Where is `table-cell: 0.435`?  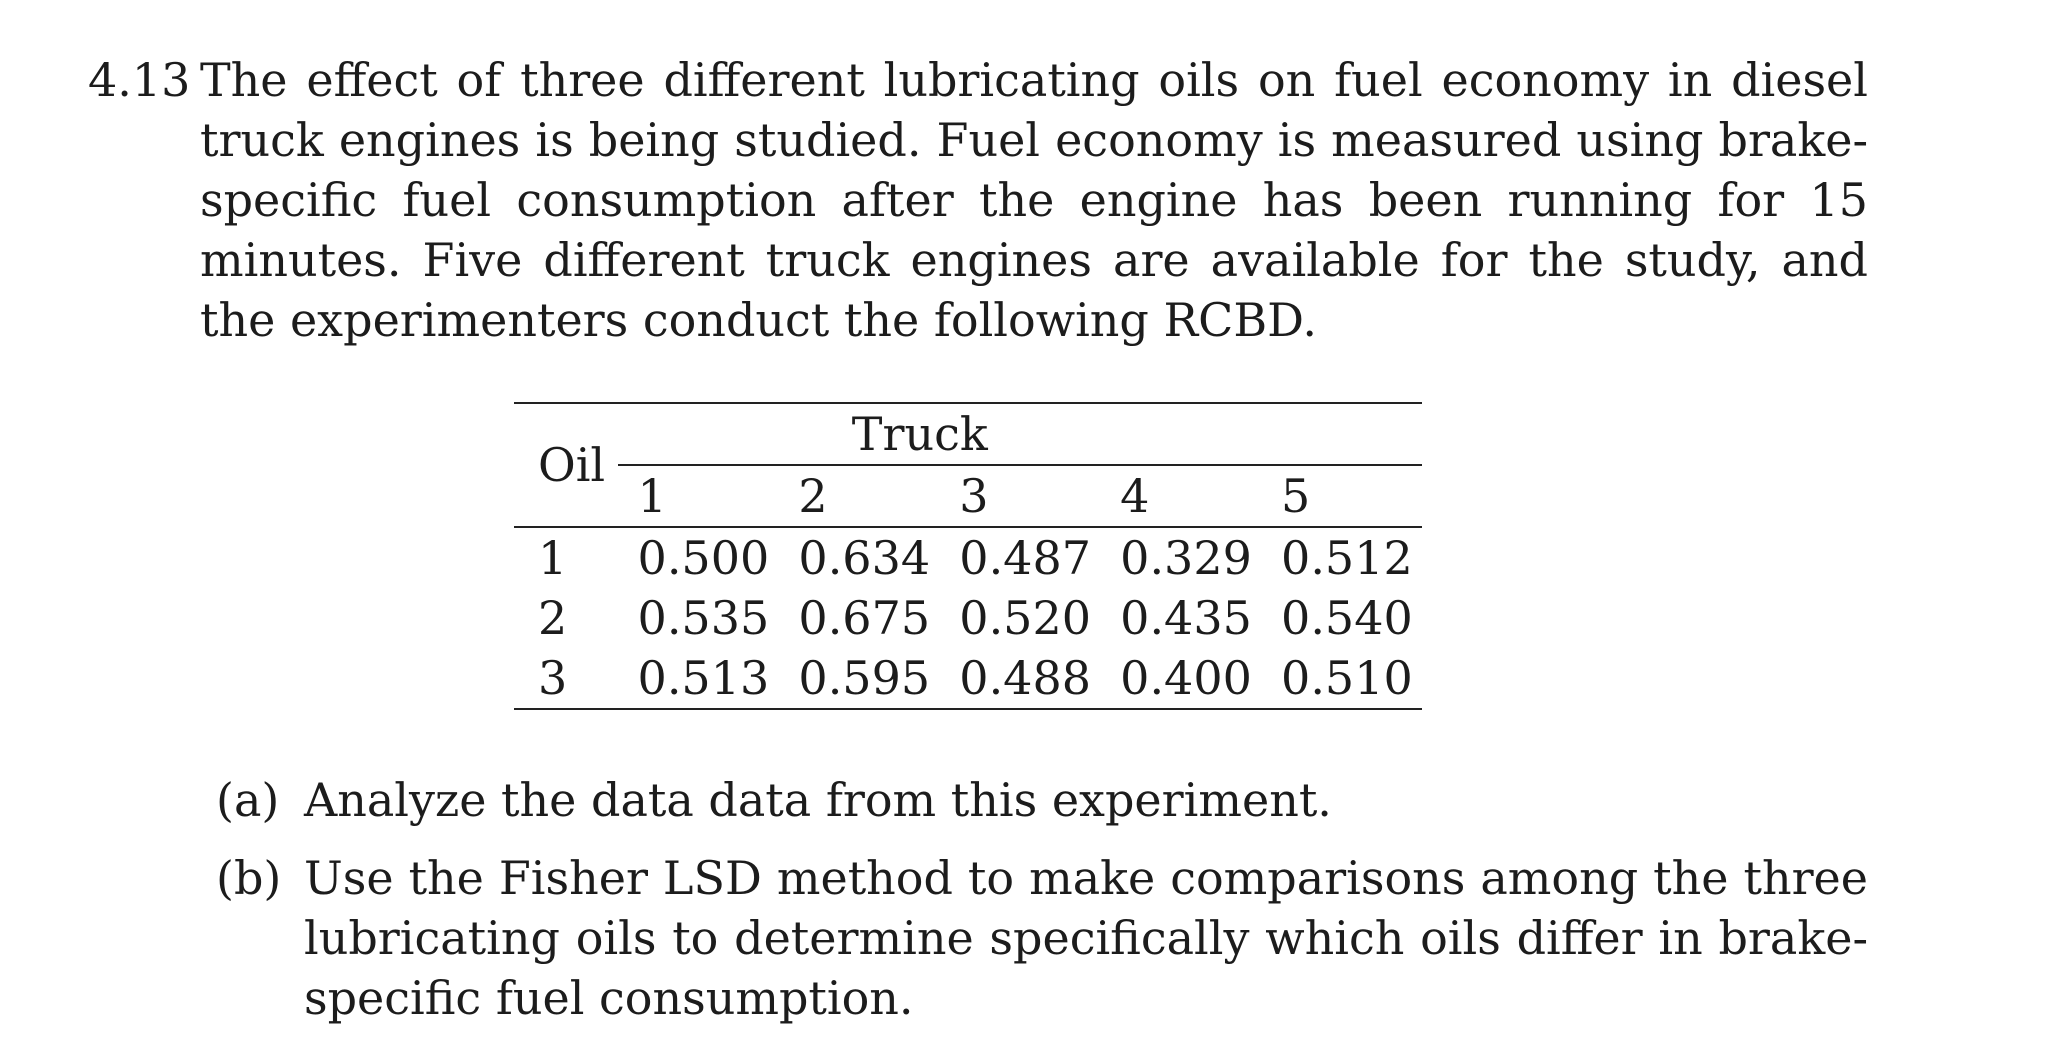 table-cell: 0.435 is located at coordinates (1186, 618).